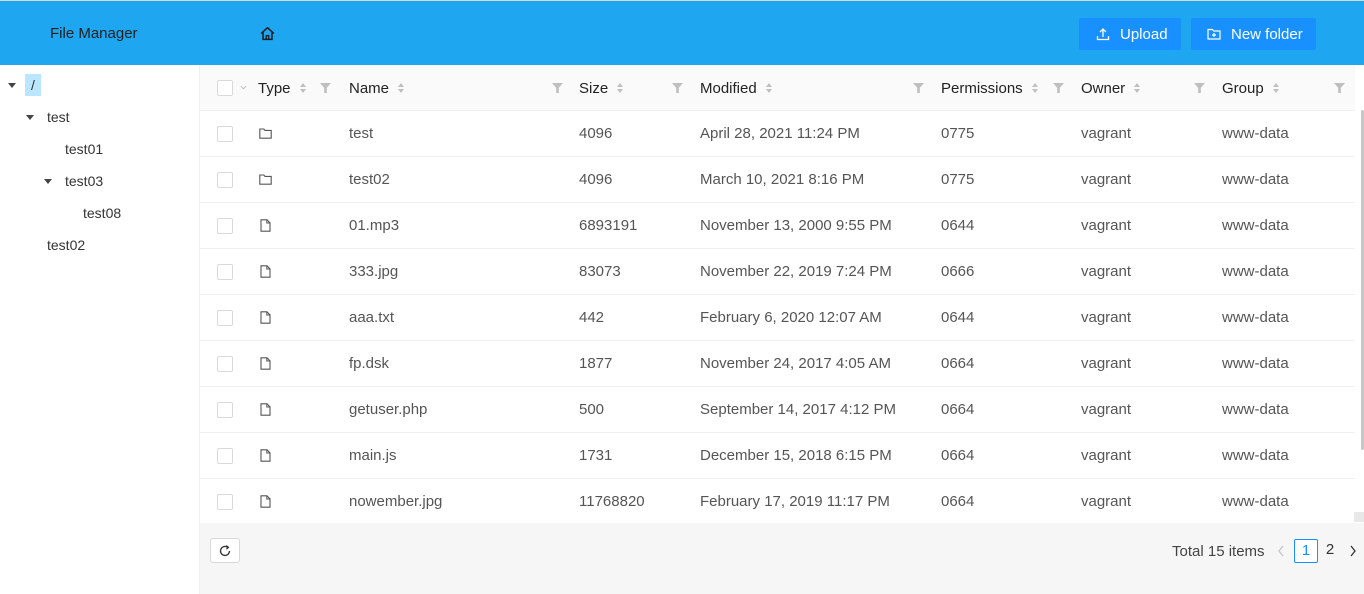  What do you see at coordinates (594, 88) in the screenshot?
I see `column-label: Size` at bounding box center [594, 88].